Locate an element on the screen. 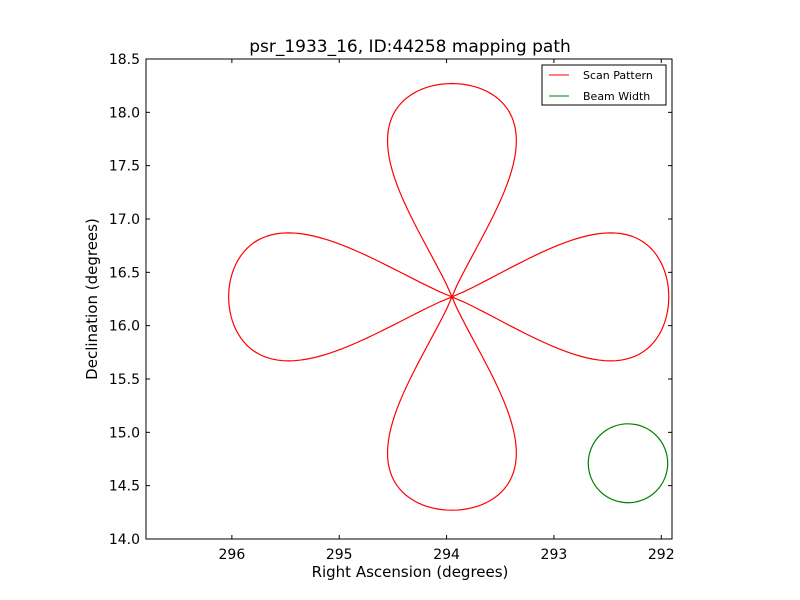 The height and width of the screenshot is (600, 800). y-tick-label: 18.0 is located at coordinates (124, 113).